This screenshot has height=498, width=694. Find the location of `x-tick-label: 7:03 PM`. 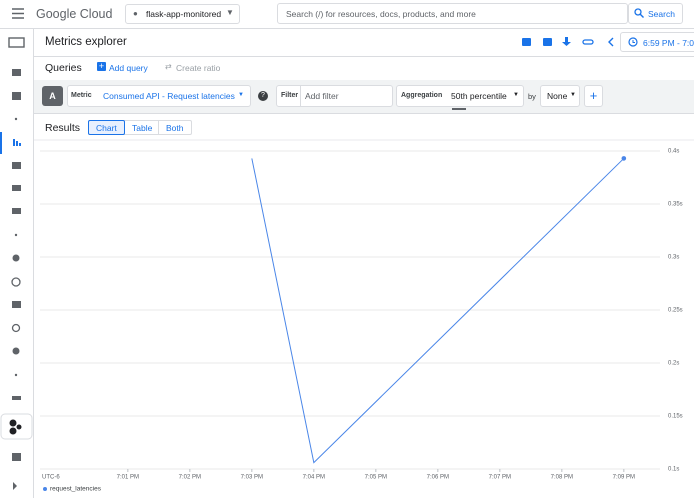

x-tick-label: 7:03 PM is located at coordinates (252, 478).